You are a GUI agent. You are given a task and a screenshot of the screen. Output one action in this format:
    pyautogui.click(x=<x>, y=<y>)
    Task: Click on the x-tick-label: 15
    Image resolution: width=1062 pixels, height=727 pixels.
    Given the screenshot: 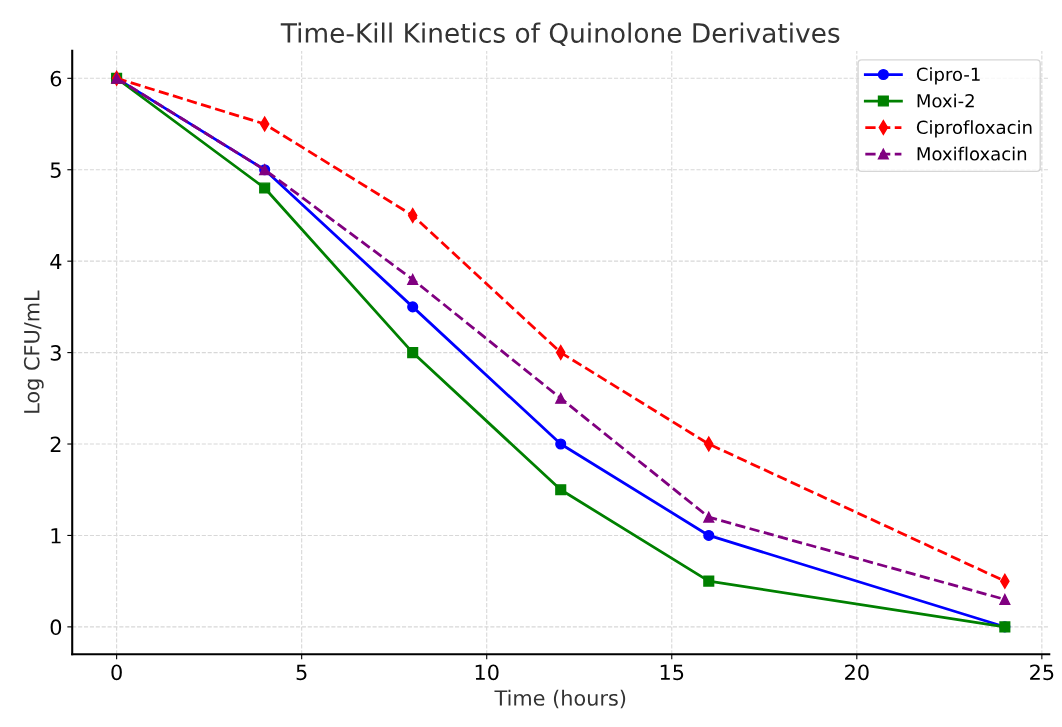 What is the action you would take?
    pyautogui.click(x=672, y=672)
    